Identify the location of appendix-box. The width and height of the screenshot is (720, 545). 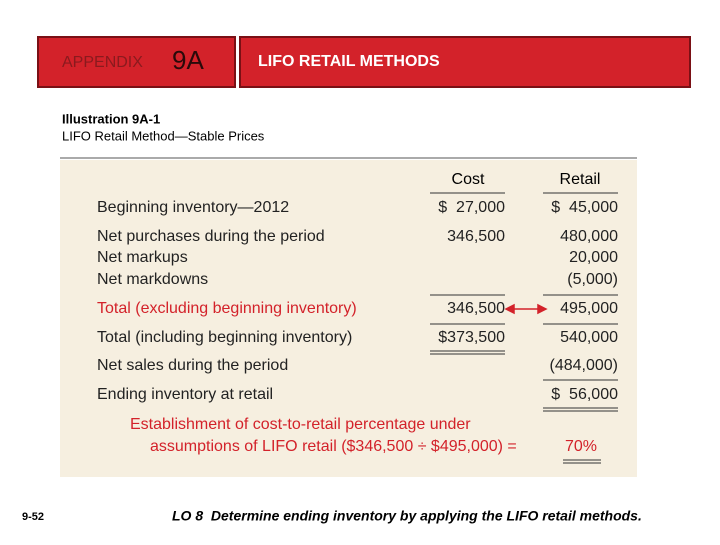
(136, 62).